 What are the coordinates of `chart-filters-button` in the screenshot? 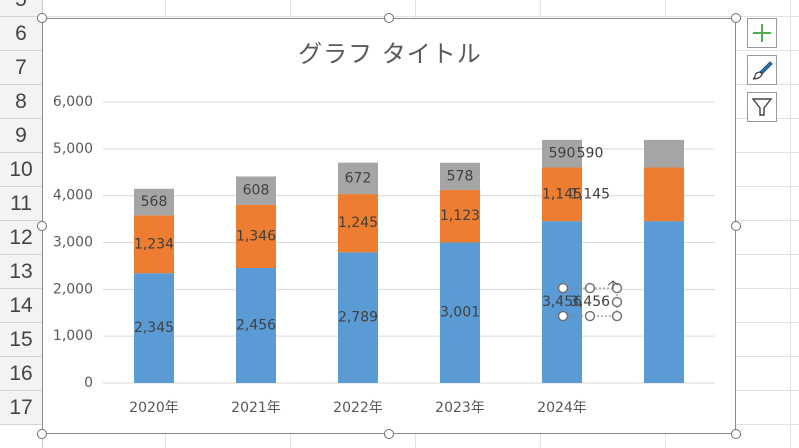 It's located at (762, 107).